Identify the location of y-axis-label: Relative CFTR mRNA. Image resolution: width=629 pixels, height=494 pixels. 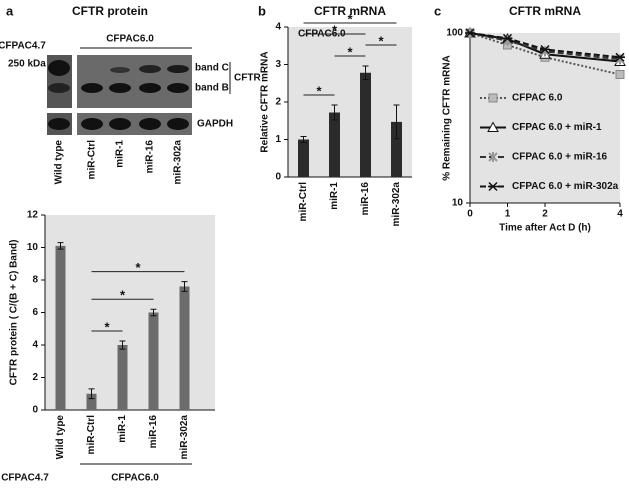
(265, 101).